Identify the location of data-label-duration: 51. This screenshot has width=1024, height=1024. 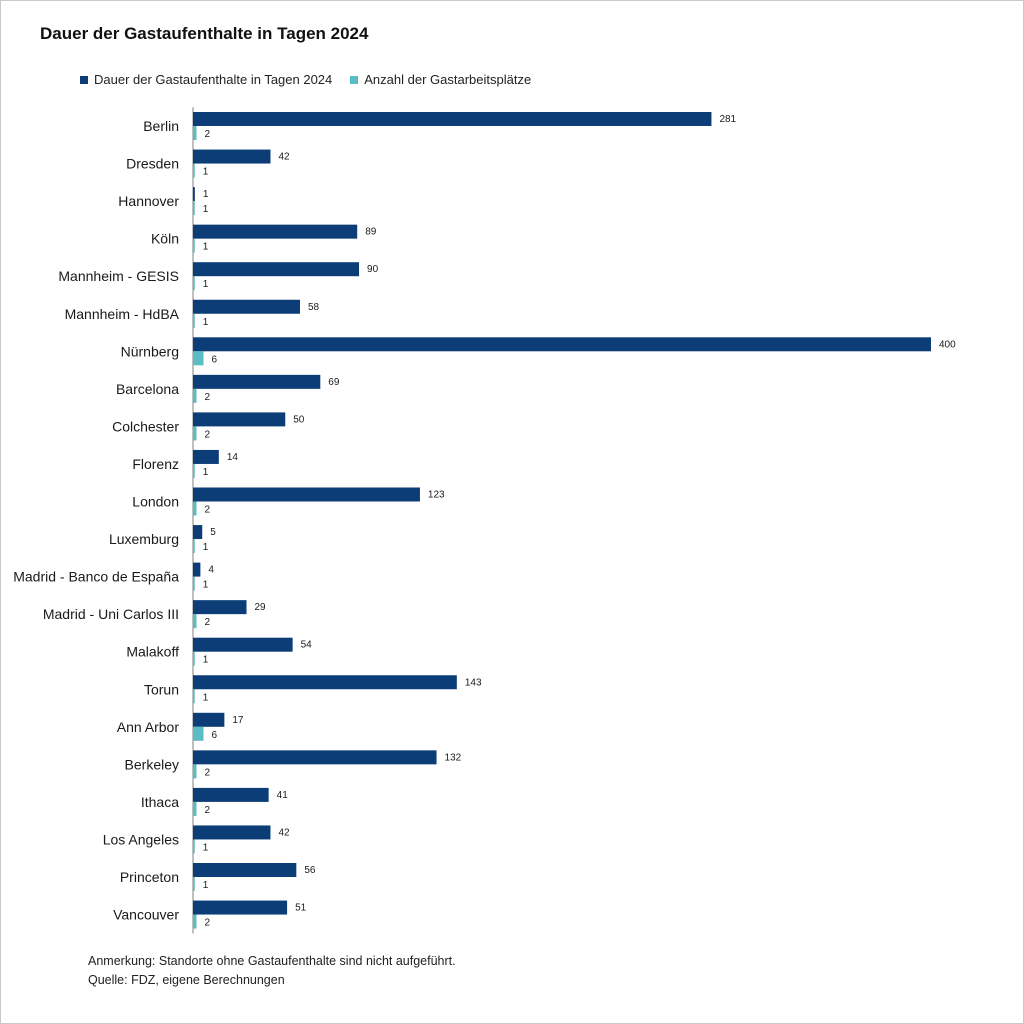
(301, 908).